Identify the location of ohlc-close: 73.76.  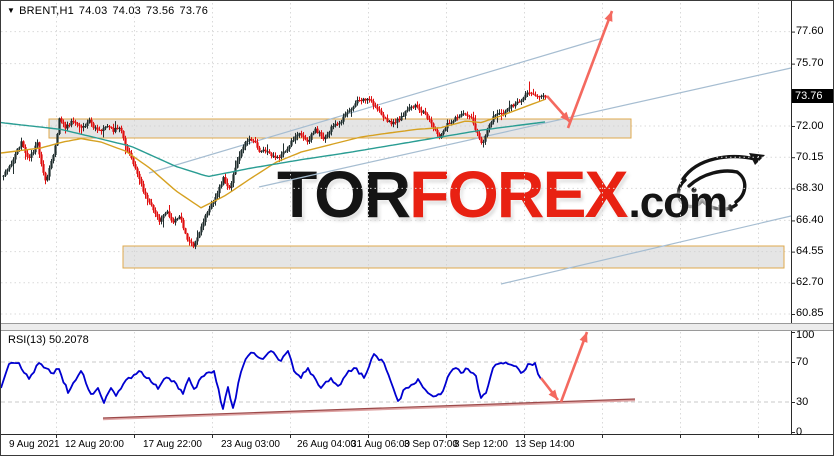
(194, 11).